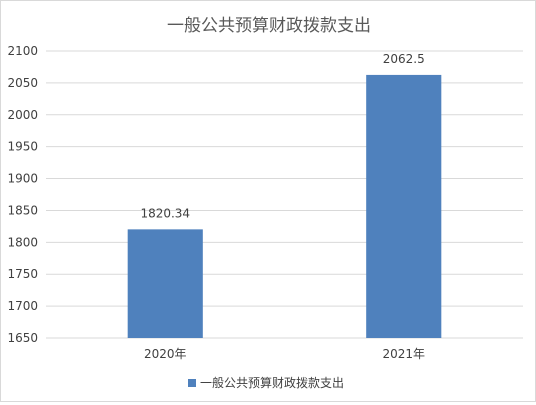 This screenshot has width=536, height=405. Describe the element at coordinates (22, 274) in the screenshot. I see `y-tick-label: 1750` at that location.